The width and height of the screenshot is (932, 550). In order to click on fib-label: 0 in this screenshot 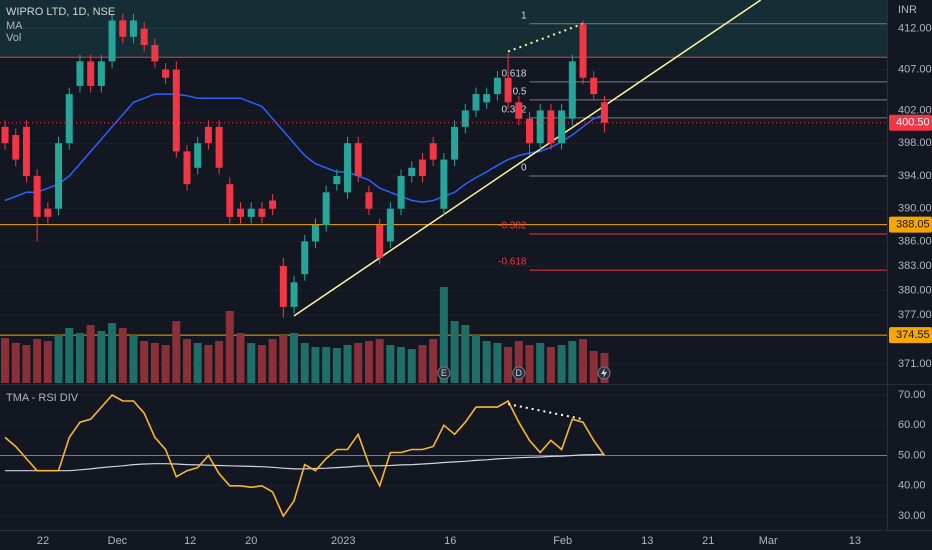, I will do `click(524, 168)`.